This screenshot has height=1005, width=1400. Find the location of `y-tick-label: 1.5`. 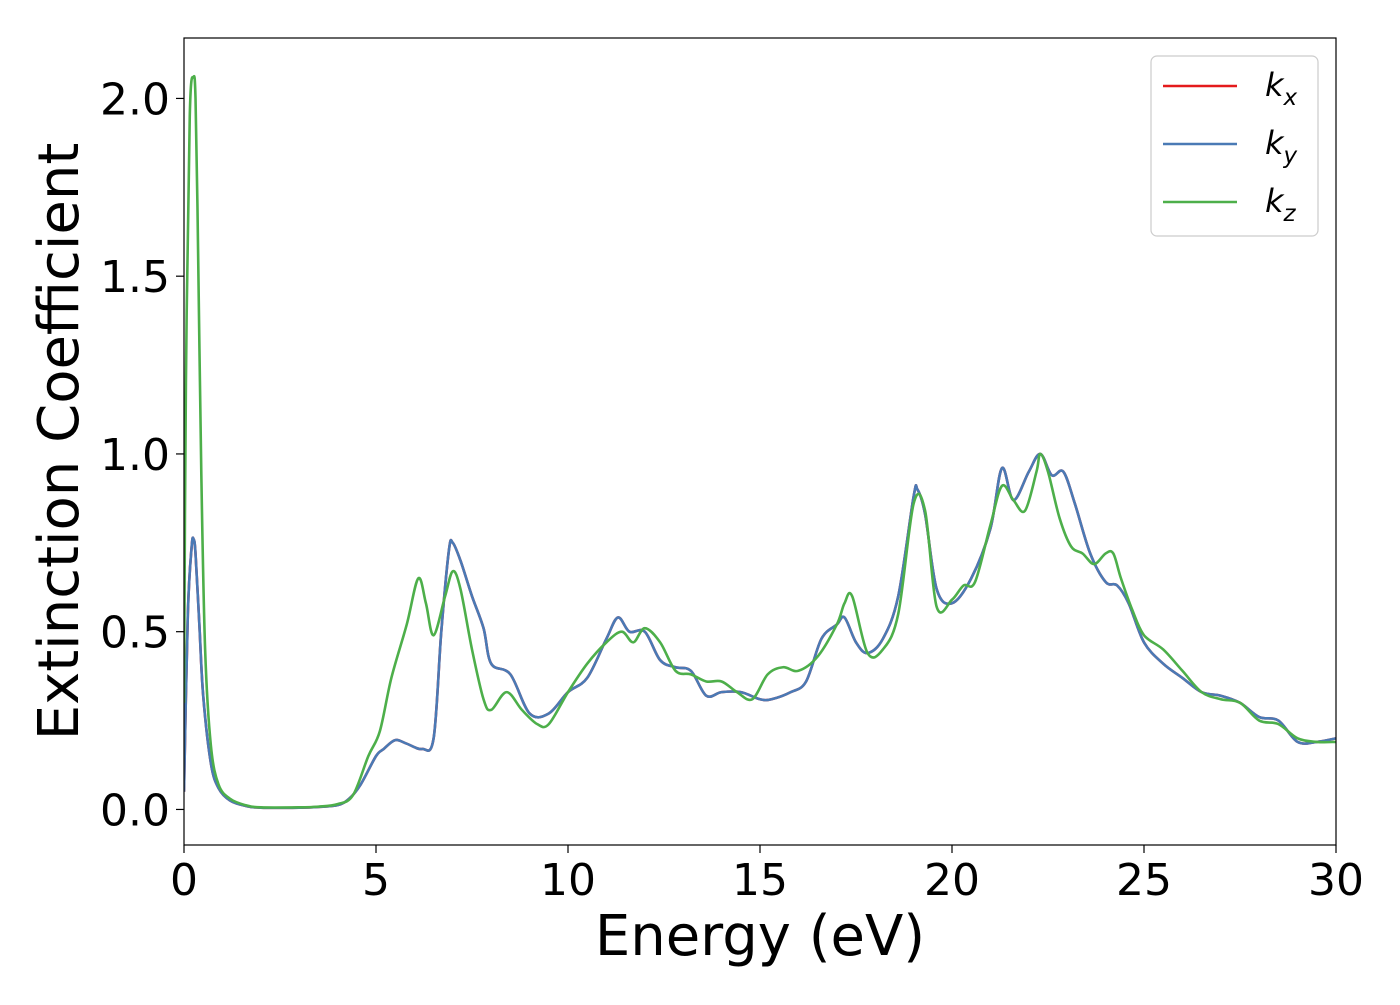

y-tick-label: 1.5 is located at coordinates (135, 277).